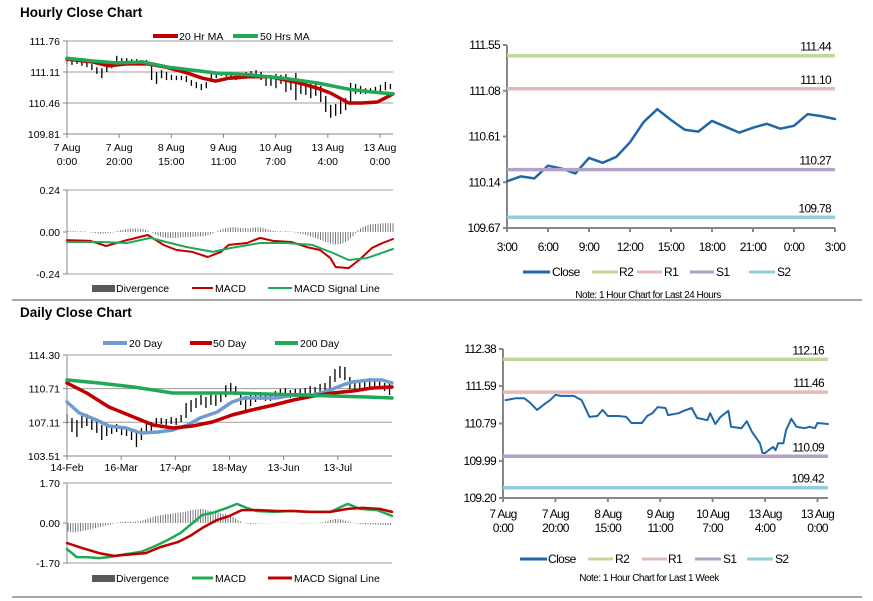 This screenshot has height=601, width=873. I want to click on legend-label-50hrs-ma: 50 Hrs MA, so click(285, 37).